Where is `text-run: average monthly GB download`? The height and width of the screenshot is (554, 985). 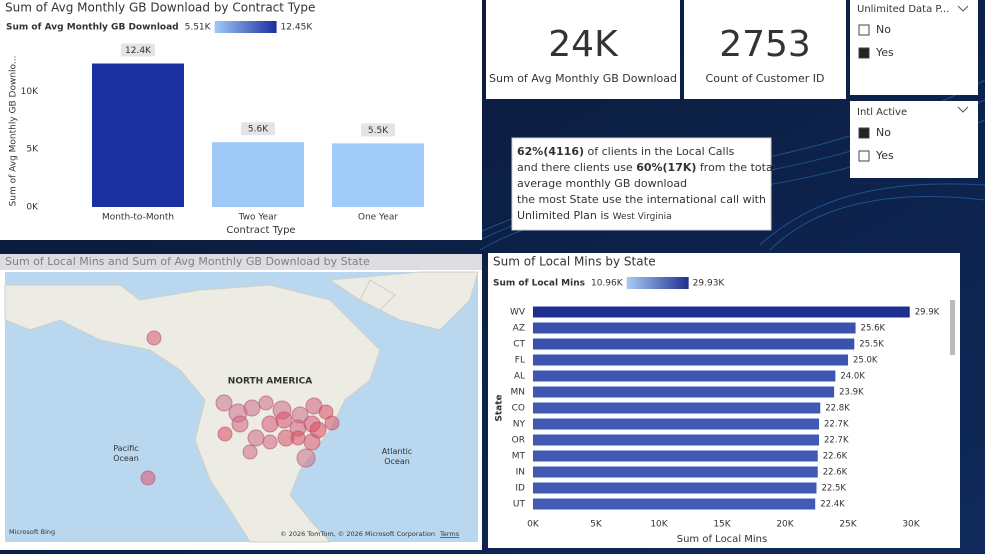 text-run: average monthly GB download is located at coordinates (602, 183).